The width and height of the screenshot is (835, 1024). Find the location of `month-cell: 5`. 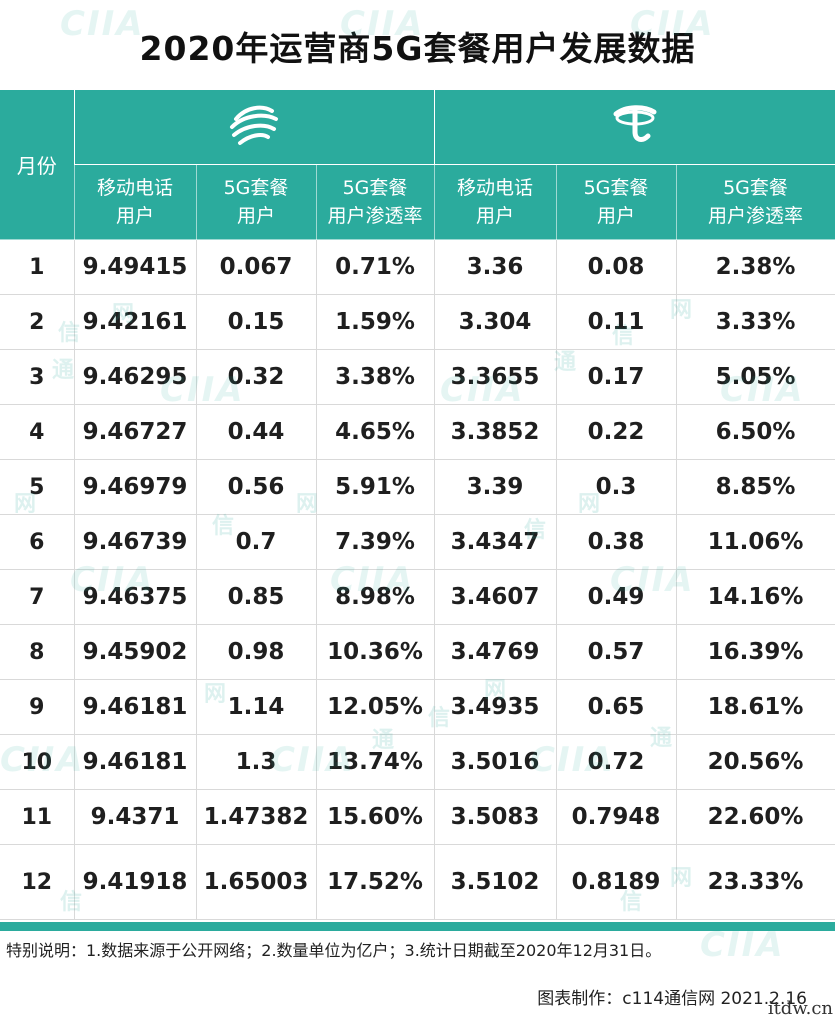

month-cell: 5 is located at coordinates (37, 487).